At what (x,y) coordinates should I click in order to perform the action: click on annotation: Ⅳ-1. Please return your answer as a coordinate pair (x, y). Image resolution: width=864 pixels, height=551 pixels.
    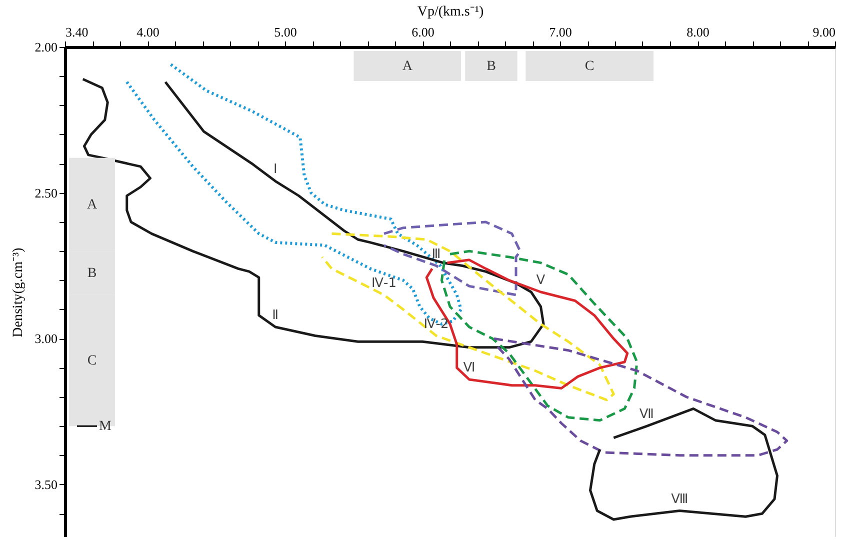
    Looking at the image, I should click on (384, 283).